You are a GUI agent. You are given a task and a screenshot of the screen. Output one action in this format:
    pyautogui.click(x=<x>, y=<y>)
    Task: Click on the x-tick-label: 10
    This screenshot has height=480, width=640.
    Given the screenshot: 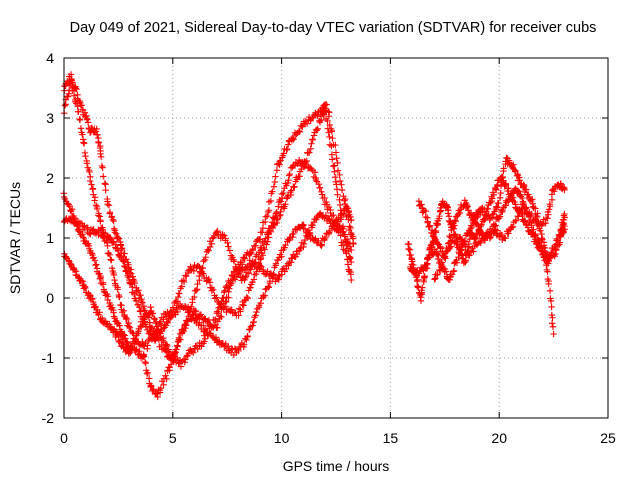 What is the action you would take?
    pyautogui.click(x=282, y=438)
    